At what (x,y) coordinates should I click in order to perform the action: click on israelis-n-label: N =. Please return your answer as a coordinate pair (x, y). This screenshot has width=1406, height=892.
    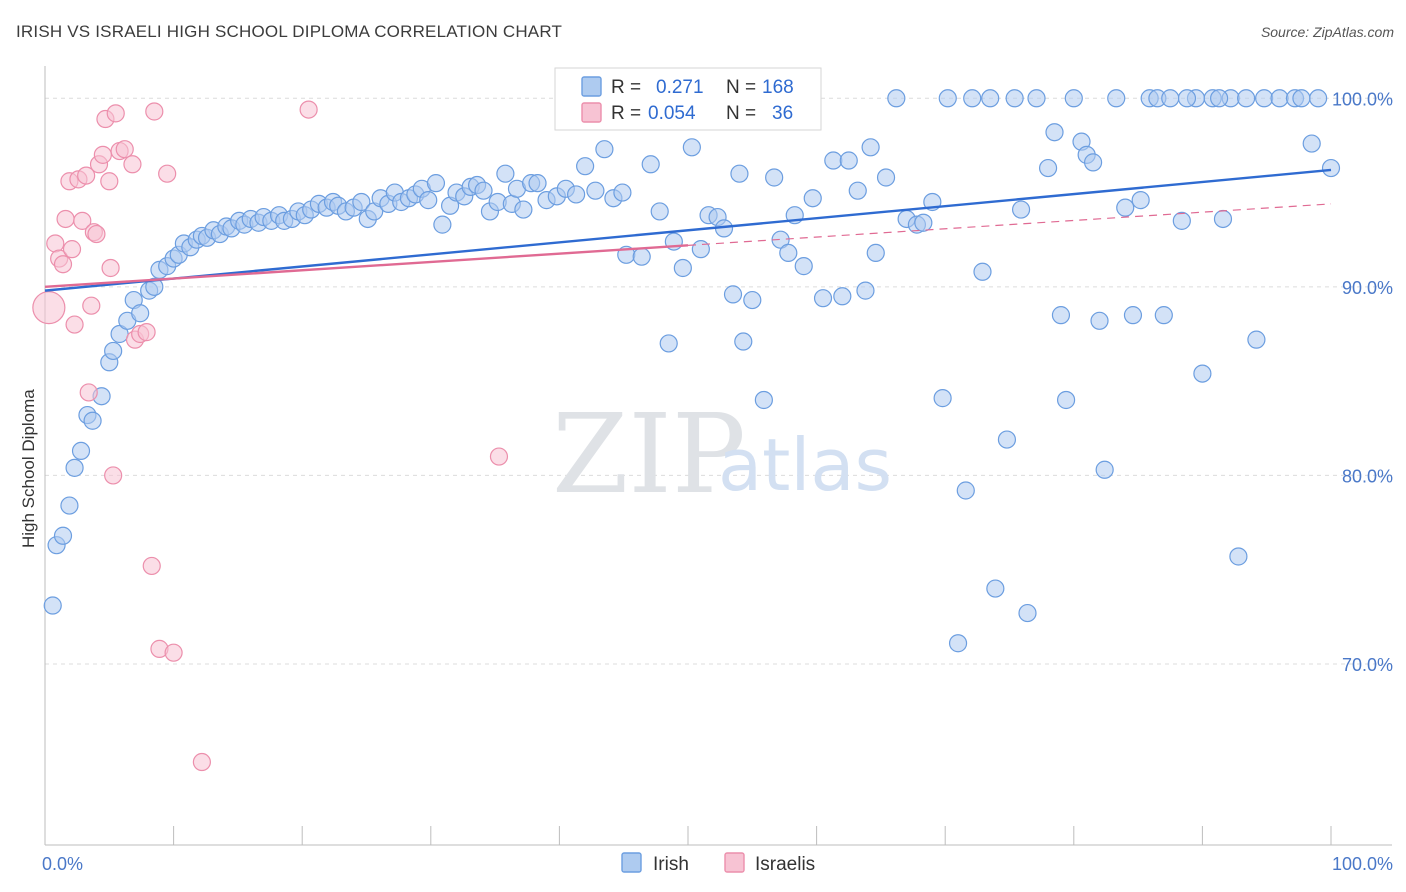
    Looking at the image, I should click on (741, 113).